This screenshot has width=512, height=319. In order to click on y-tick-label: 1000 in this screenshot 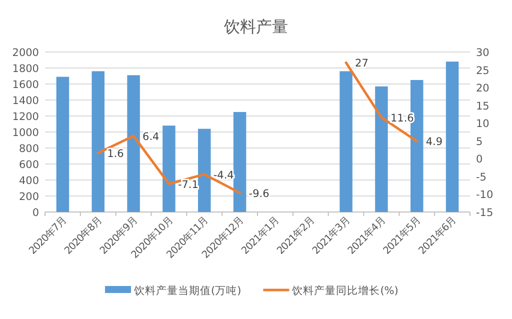, I will do `click(25, 133)`.